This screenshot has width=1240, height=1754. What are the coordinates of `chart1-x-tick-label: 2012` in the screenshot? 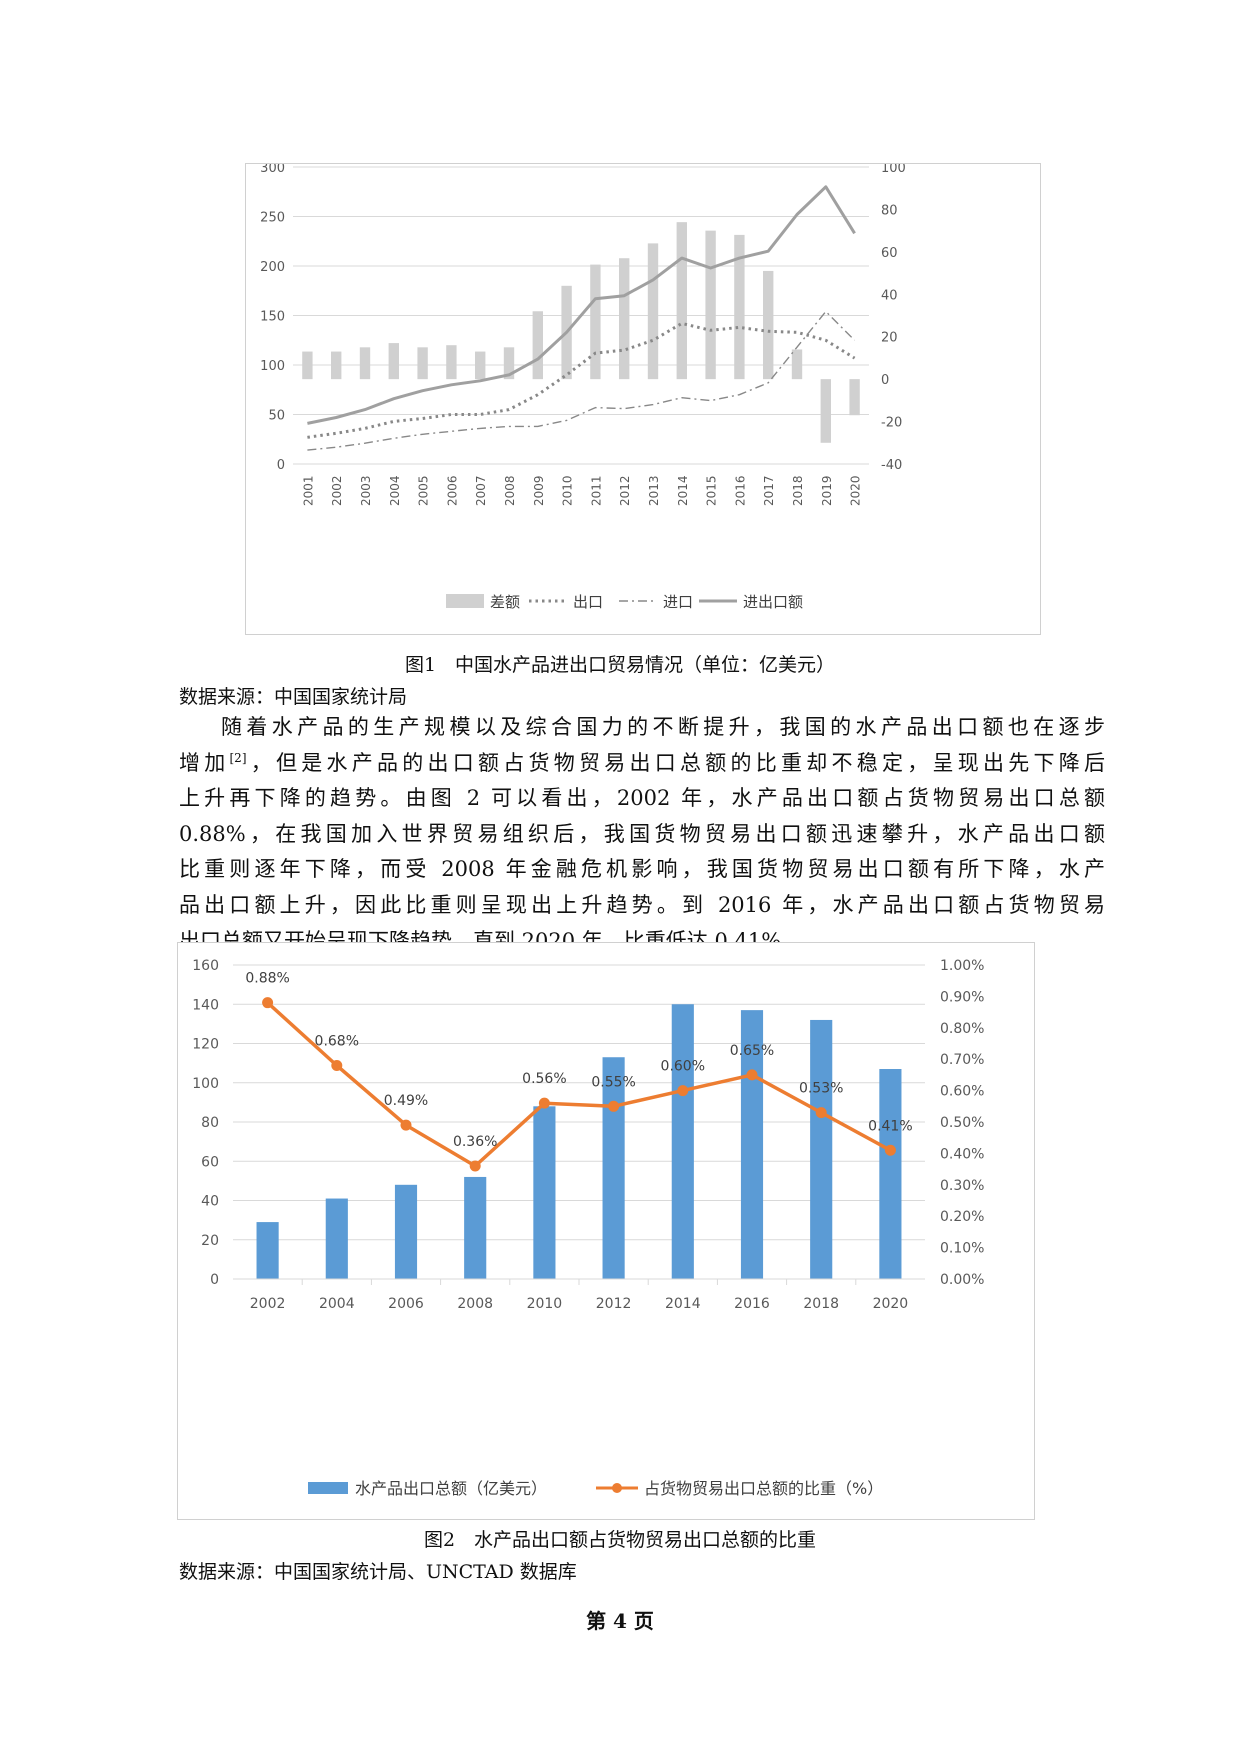 It's located at (625, 490).